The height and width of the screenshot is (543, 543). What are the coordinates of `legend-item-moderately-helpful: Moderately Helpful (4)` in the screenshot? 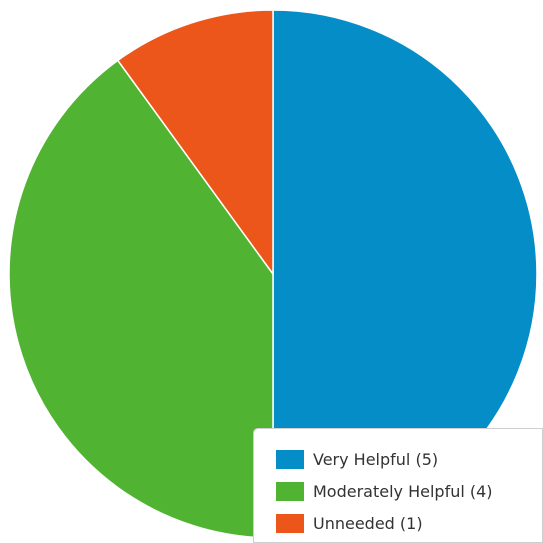 It's located at (409, 491).